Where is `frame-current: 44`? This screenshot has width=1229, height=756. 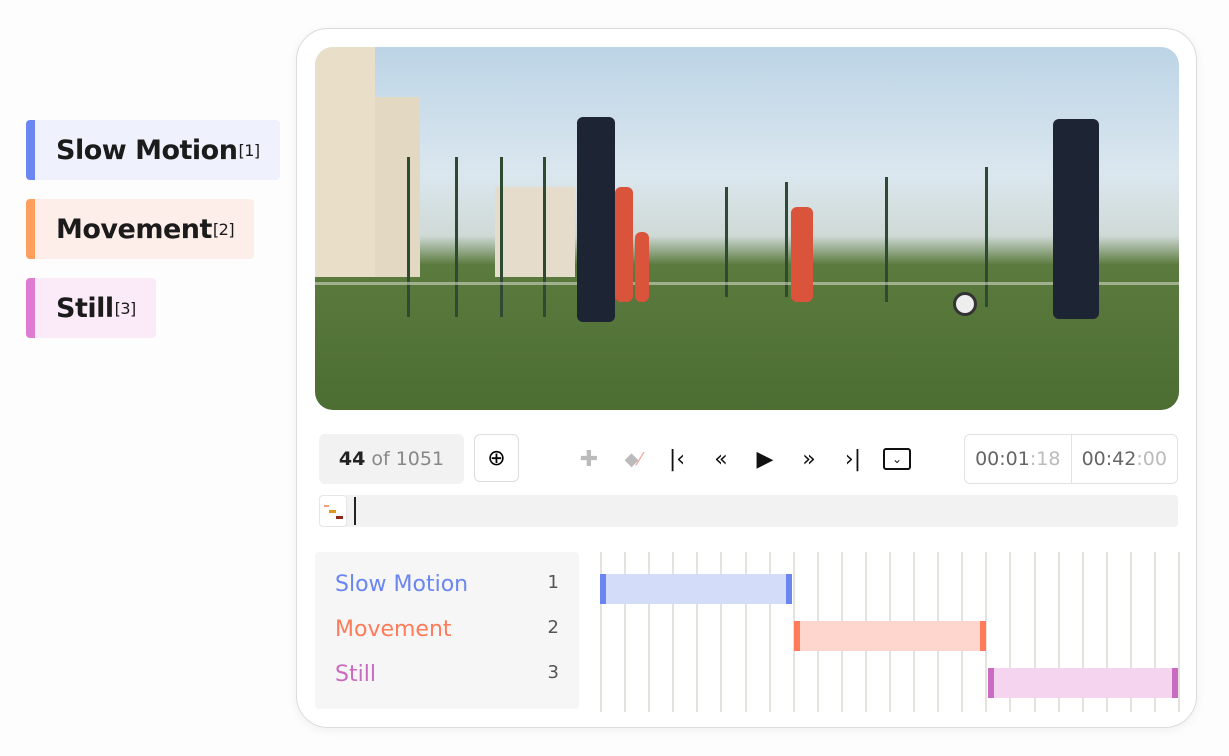 frame-current: 44 is located at coordinates (352, 459).